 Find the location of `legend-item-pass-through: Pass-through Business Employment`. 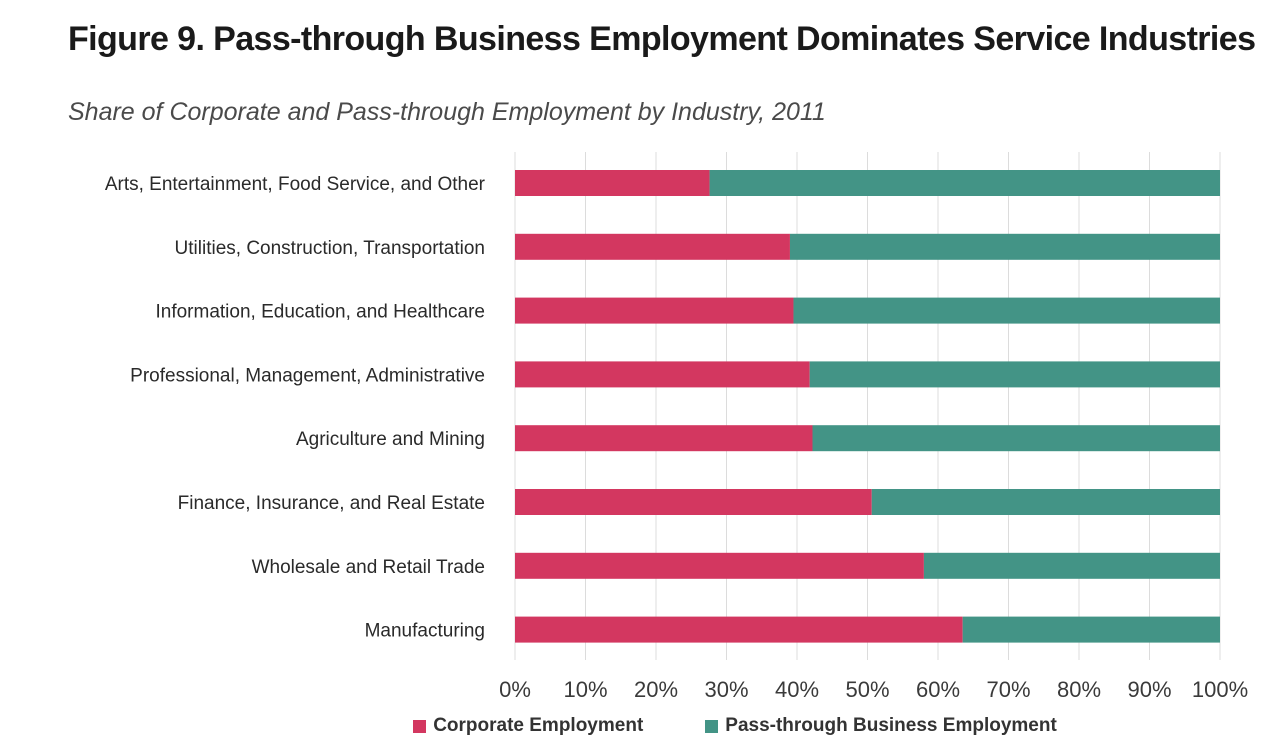

legend-item-pass-through: Pass-through Business Employment is located at coordinates (881, 726).